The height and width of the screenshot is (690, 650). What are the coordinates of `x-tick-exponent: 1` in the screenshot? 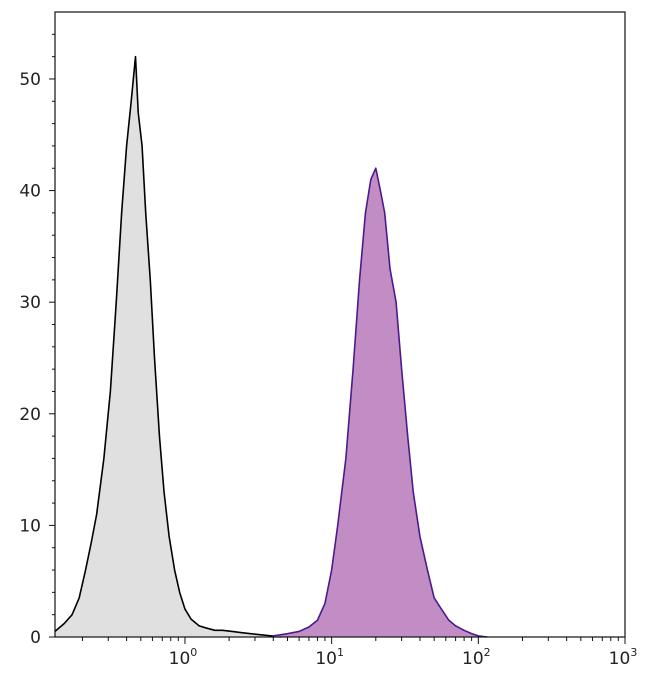 It's located at (340, 652).